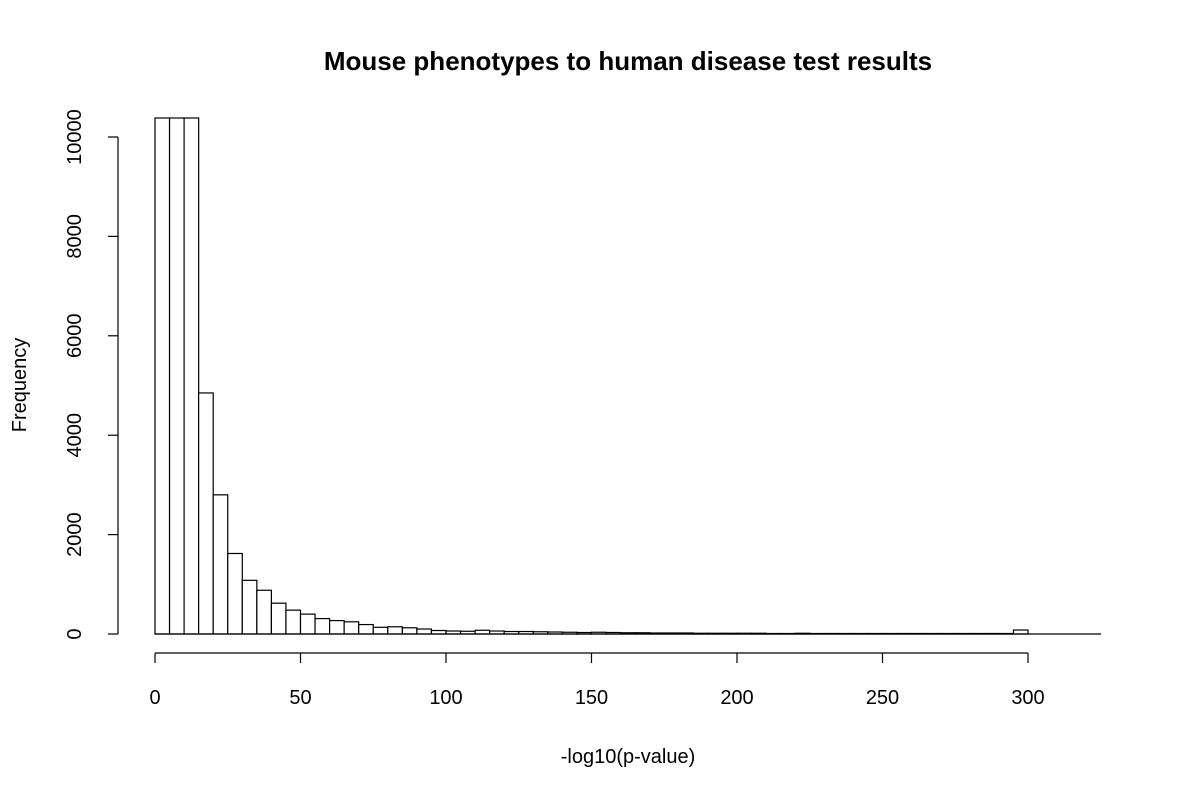 The height and width of the screenshot is (800, 1200). What do you see at coordinates (75, 633) in the screenshot?
I see `y-tick-label: 0` at bounding box center [75, 633].